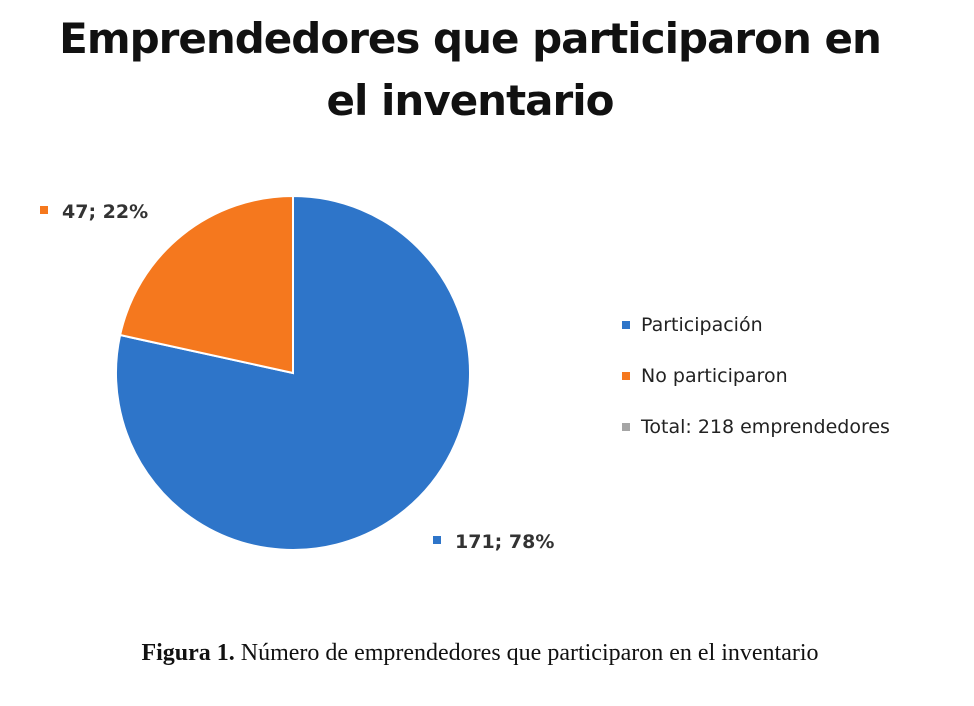 The width and height of the screenshot is (974, 706). I want to click on legend-label-total: Total: 218 emprendedores, so click(765, 427).